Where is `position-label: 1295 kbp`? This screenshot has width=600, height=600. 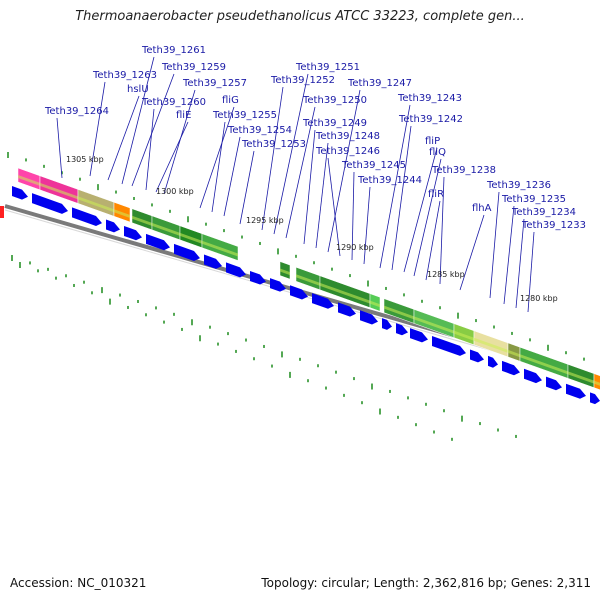
position-label: 1295 kbp is located at coordinates (265, 220).